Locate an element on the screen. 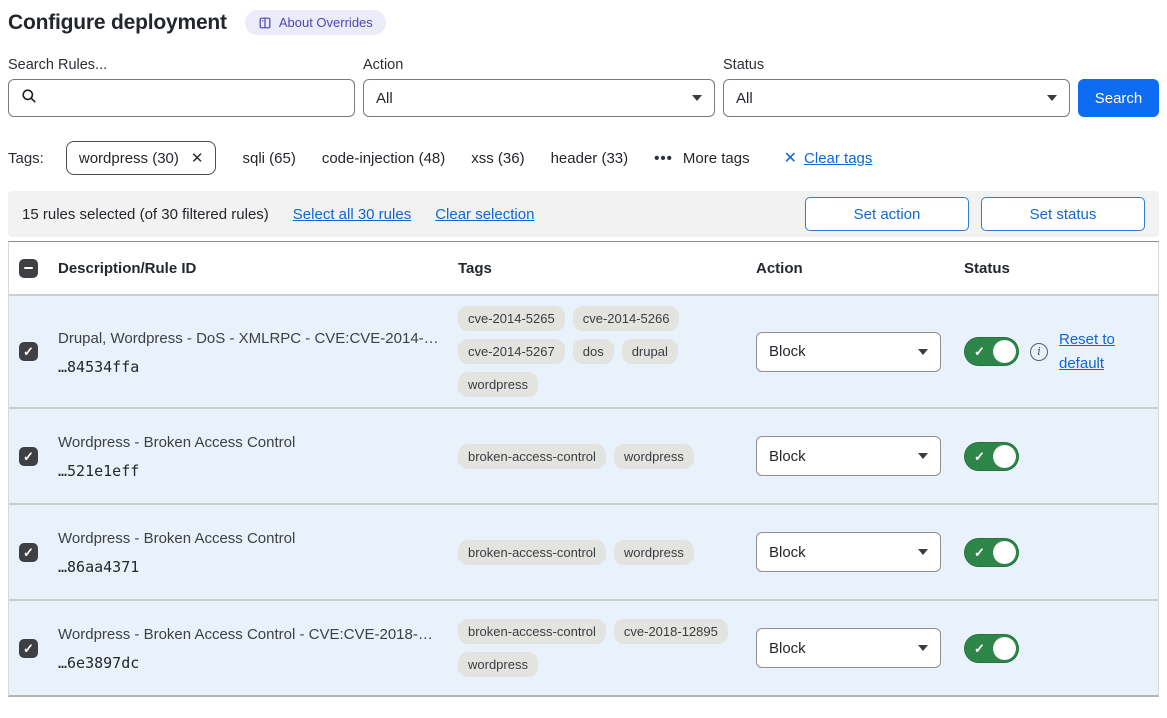 The image size is (1167, 718). clear-tags-label: Clear tags is located at coordinates (838, 158).